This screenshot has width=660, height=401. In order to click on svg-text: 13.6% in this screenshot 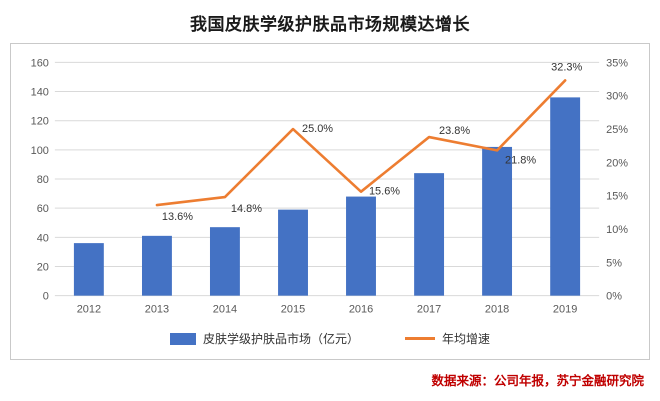, I will do `click(177, 217)`.